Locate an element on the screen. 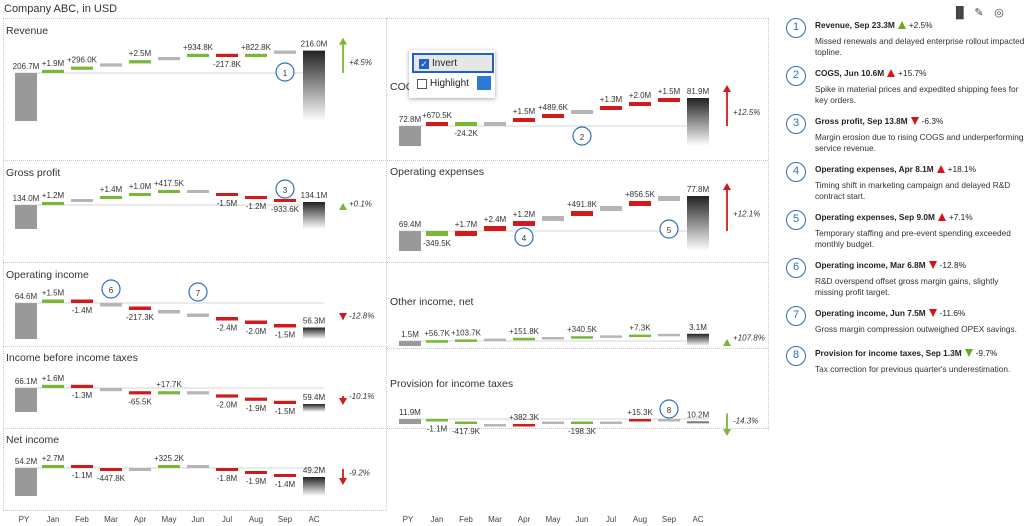 The width and height of the screenshot is (1030, 526). py-label: 64.6M is located at coordinates (26, 296).